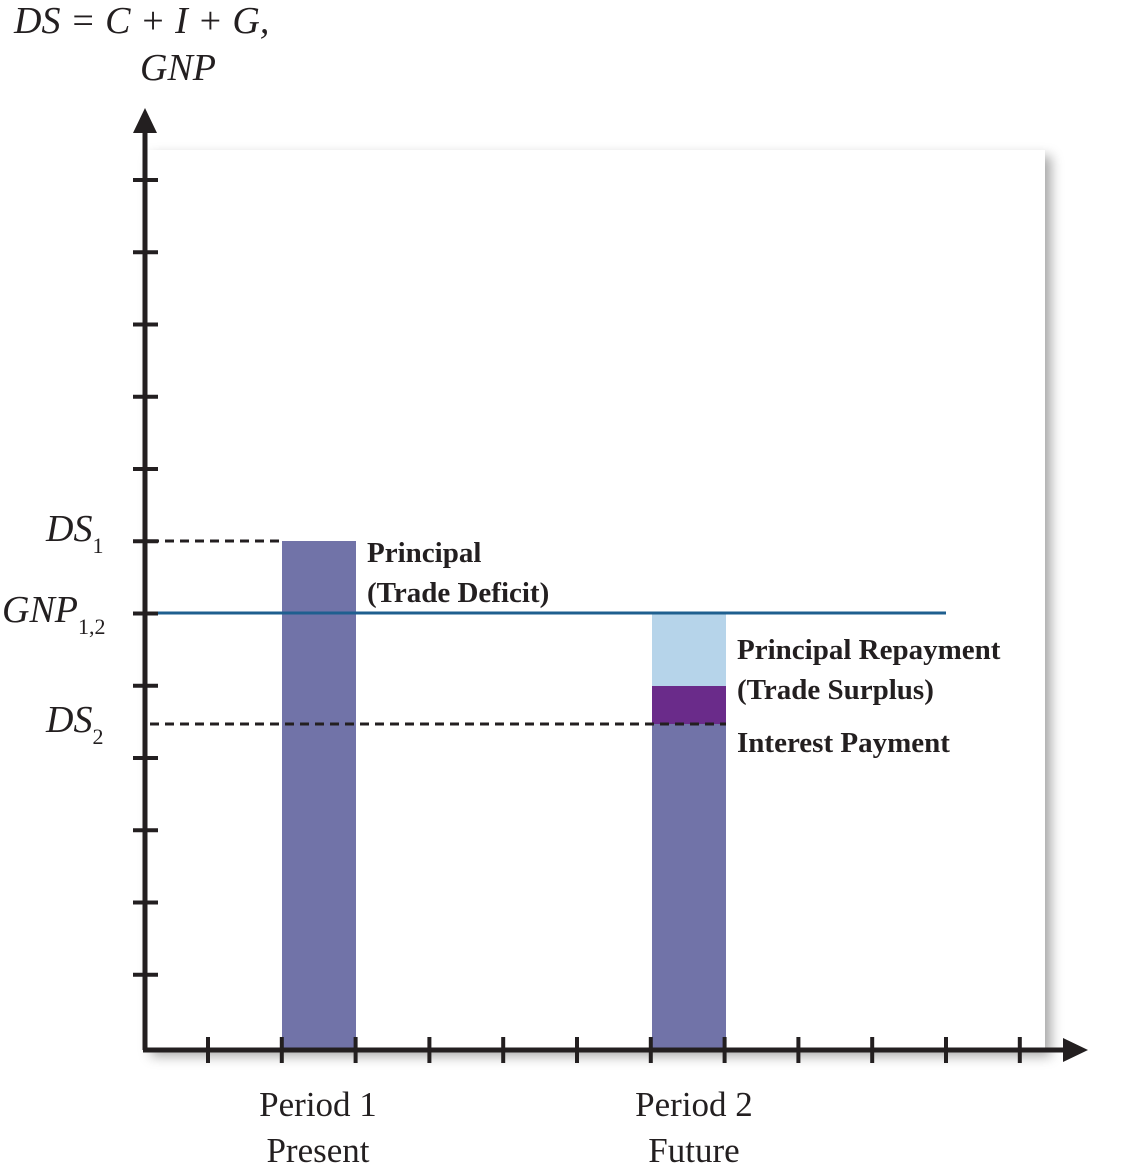 The width and height of the screenshot is (1123, 1176). Describe the element at coordinates (54, 614) in the screenshot. I see `tick-label: GNP1,2` at that location.